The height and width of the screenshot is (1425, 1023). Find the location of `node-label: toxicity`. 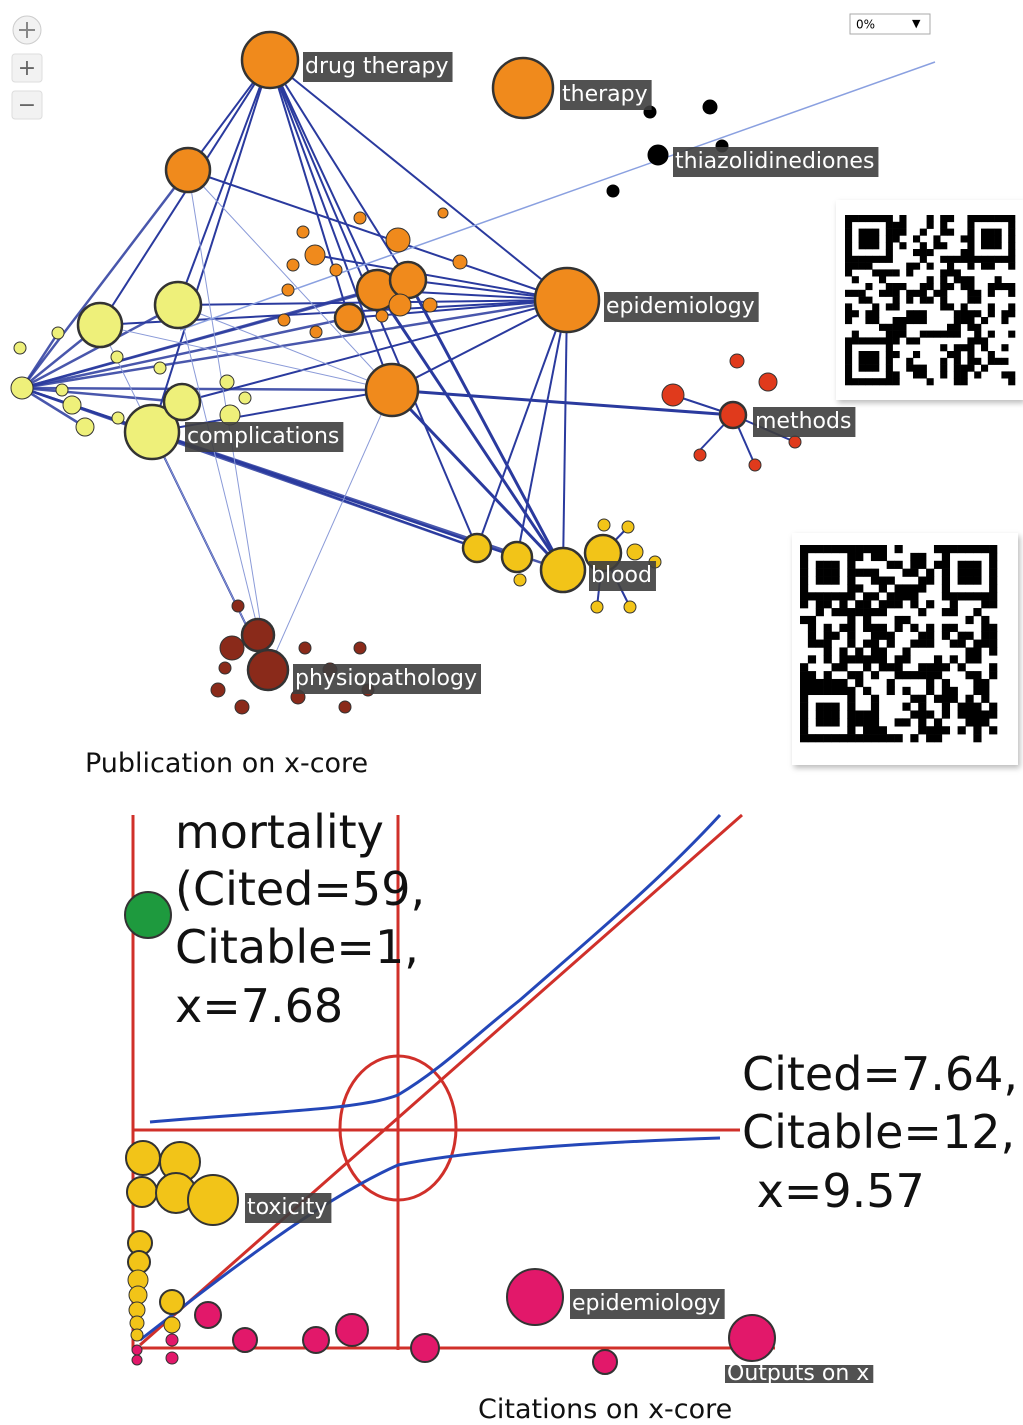

node-label: toxicity is located at coordinates (287, 1207).